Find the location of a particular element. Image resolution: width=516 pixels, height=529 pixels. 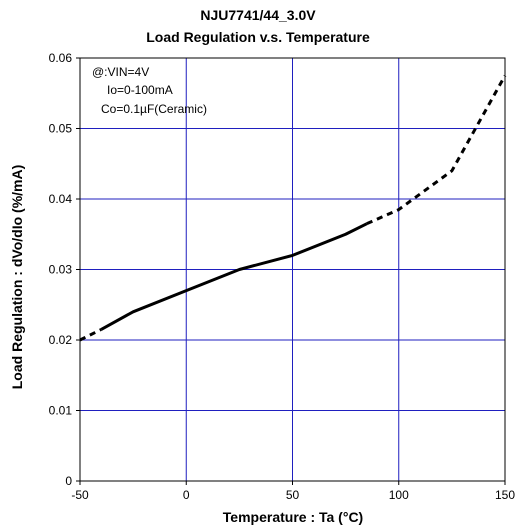

y-tick-label: 0 is located at coordinates (68, 481).